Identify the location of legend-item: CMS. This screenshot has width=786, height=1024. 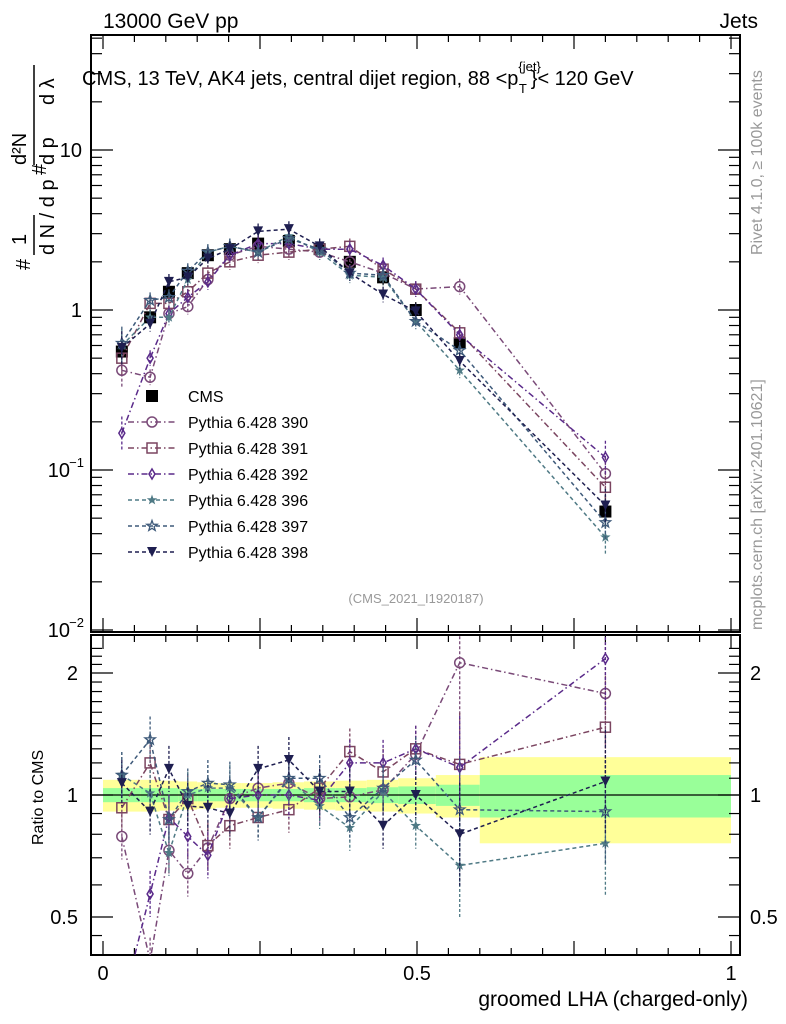
(185, 397).